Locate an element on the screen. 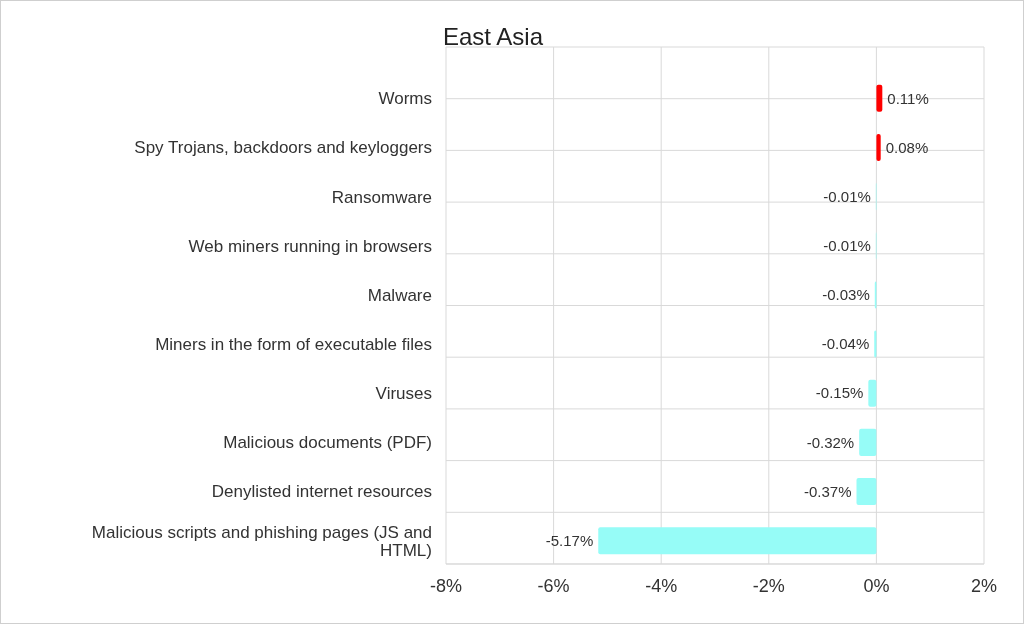 Image resolution: width=1024 pixels, height=624 pixels. y-tick-label: Worms is located at coordinates (405, 99).